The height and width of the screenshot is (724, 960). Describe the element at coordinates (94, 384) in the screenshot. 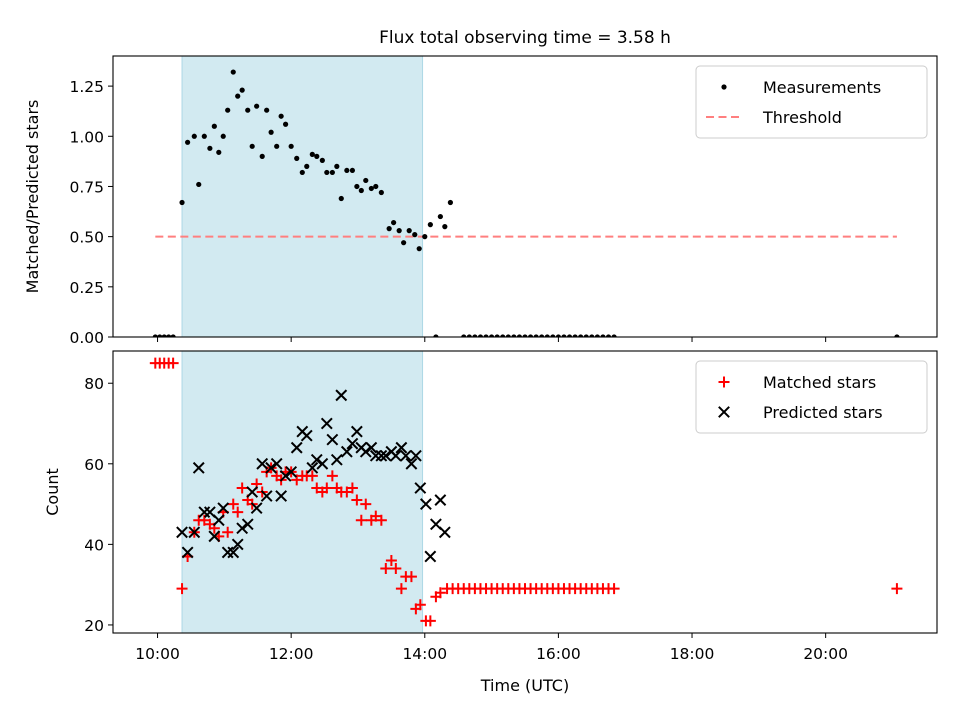

I see `y-tick-label: 80` at that location.